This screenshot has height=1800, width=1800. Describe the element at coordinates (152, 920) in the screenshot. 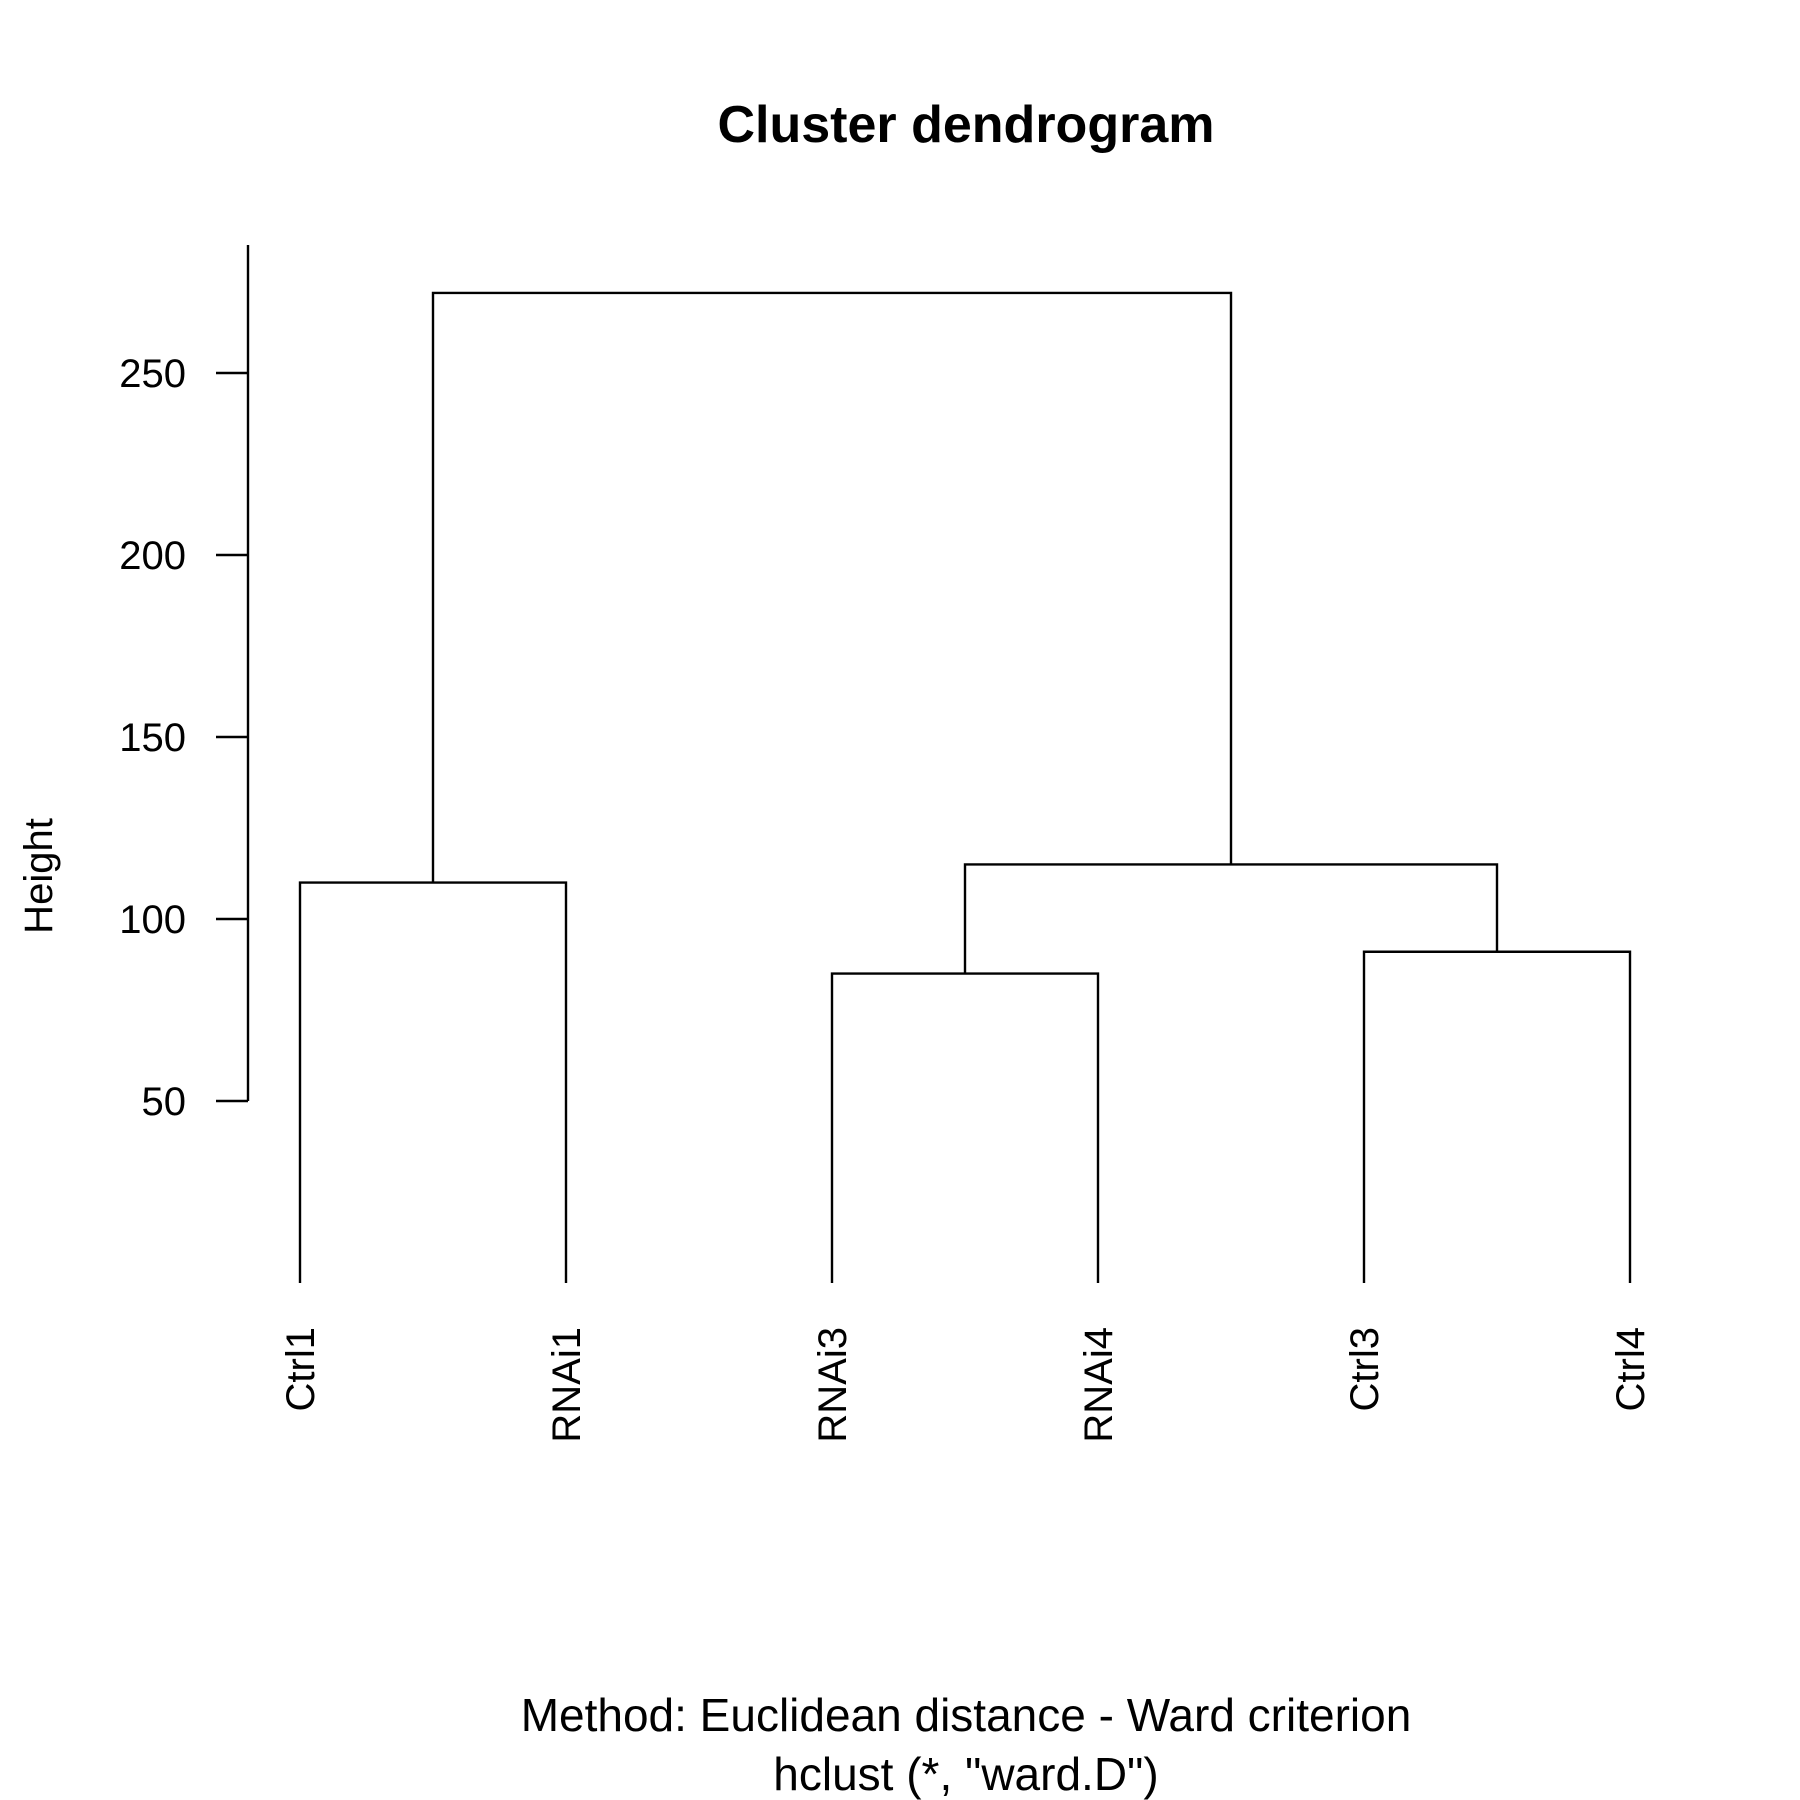

I see `y-tick-label: 100` at that location.